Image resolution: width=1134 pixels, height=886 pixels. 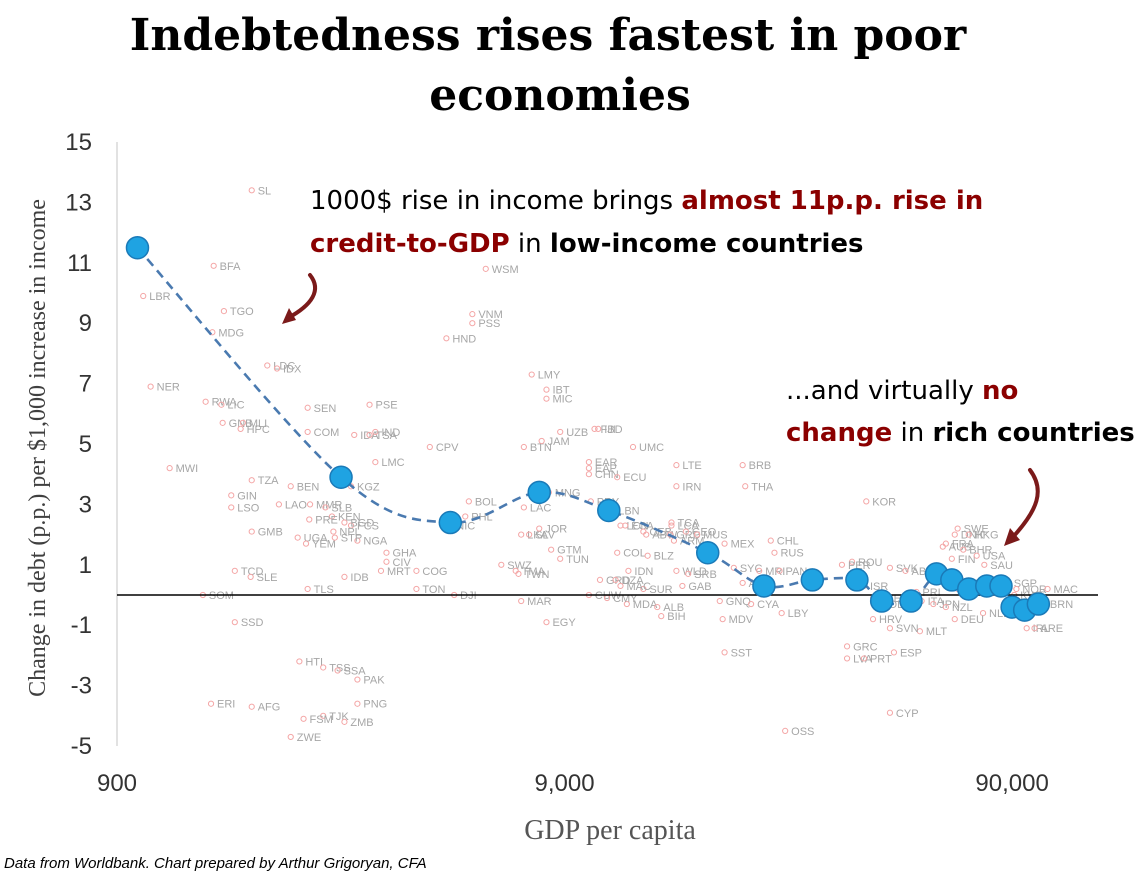 I want to click on x-tick-labels: 900 9,000 90,000, so click(x=573, y=783).